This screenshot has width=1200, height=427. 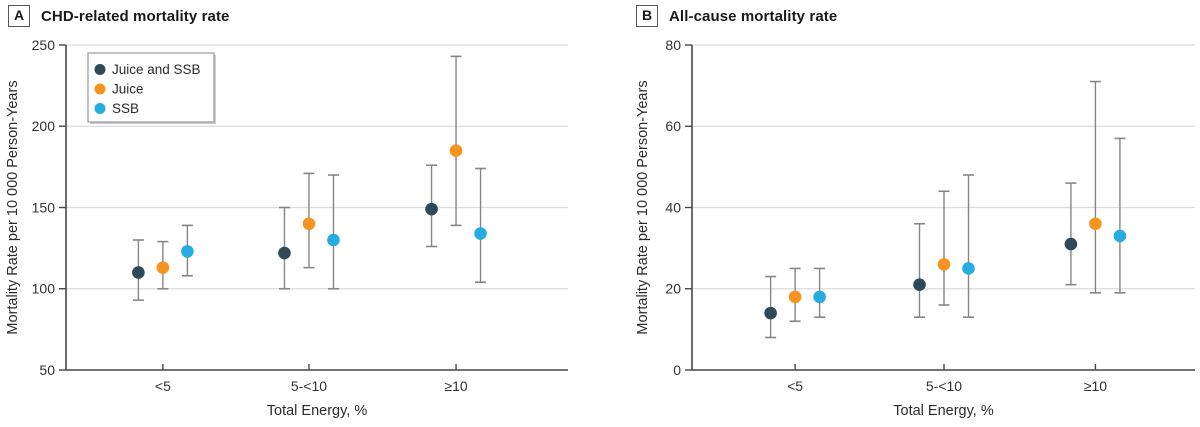 What do you see at coordinates (44, 126) in the screenshot?
I see `y-tick-label: 200` at bounding box center [44, 126].